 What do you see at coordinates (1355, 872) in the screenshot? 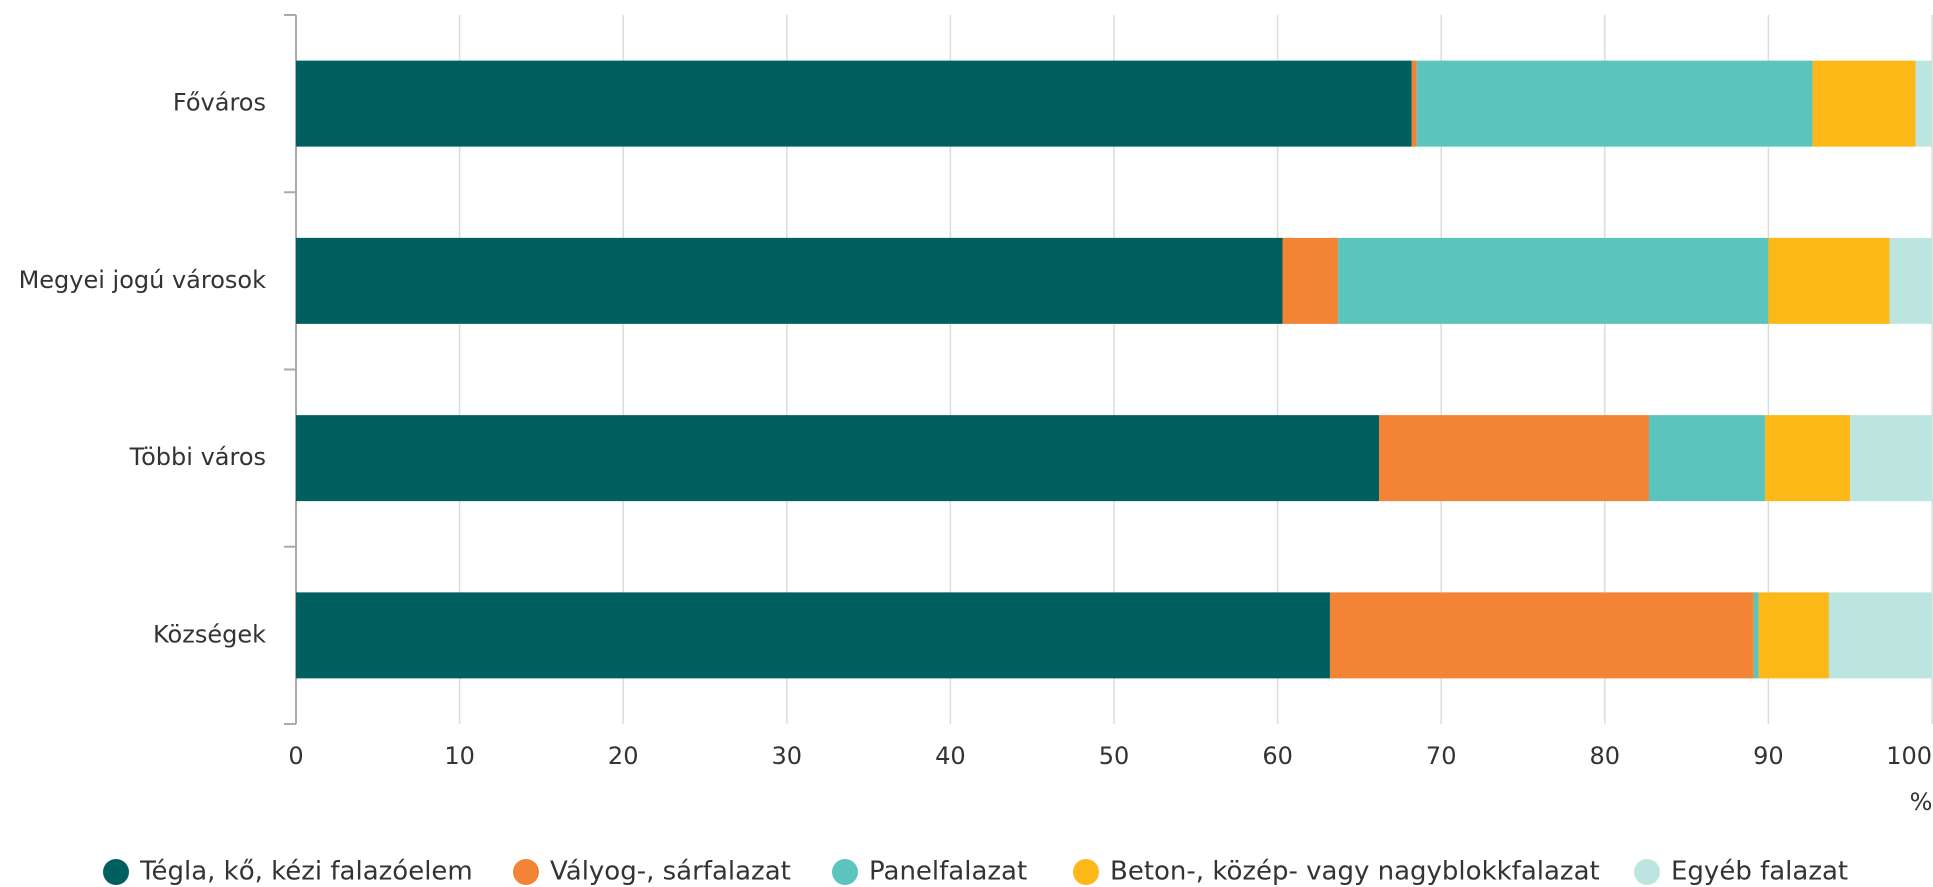
I see `legend-label: Beton-, közép- vagy nagyblokkfalazat` at bounding box center [1355, 872].